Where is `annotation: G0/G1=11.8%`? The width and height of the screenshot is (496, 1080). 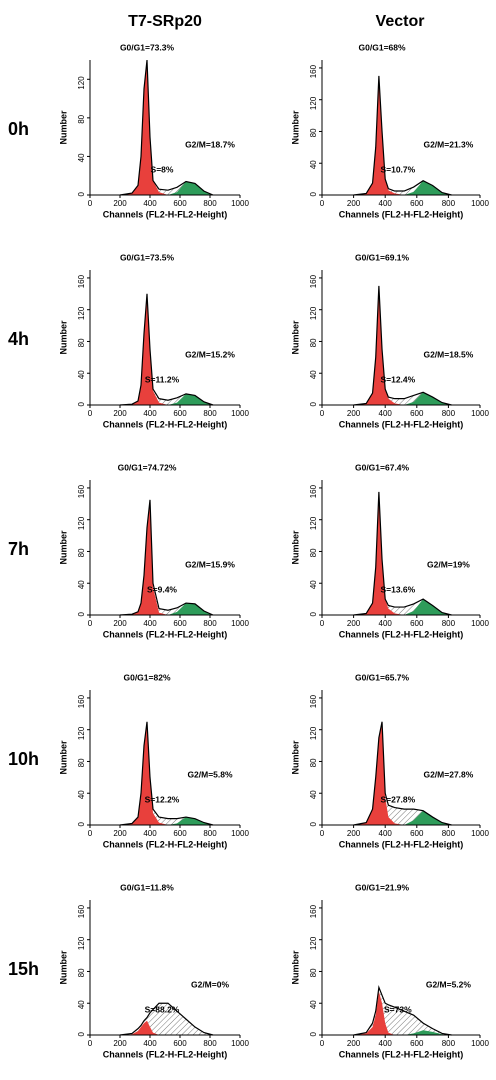 annotation: G0/G1=11.8% is located at coordinates (147, 887).